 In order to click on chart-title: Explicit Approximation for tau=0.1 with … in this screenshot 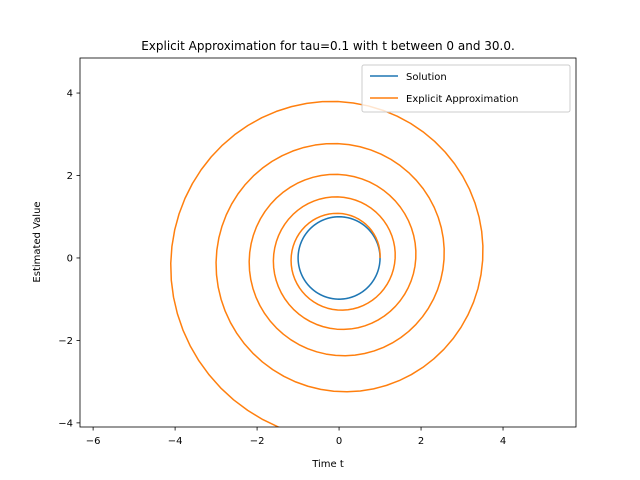, I will do `click(328, 46)`.